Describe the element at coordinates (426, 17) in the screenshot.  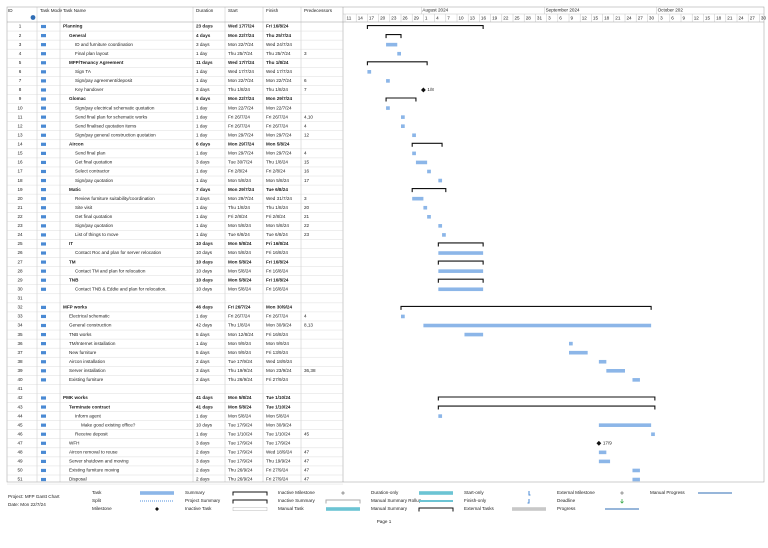
I see `timescale-day: 1` at that location.